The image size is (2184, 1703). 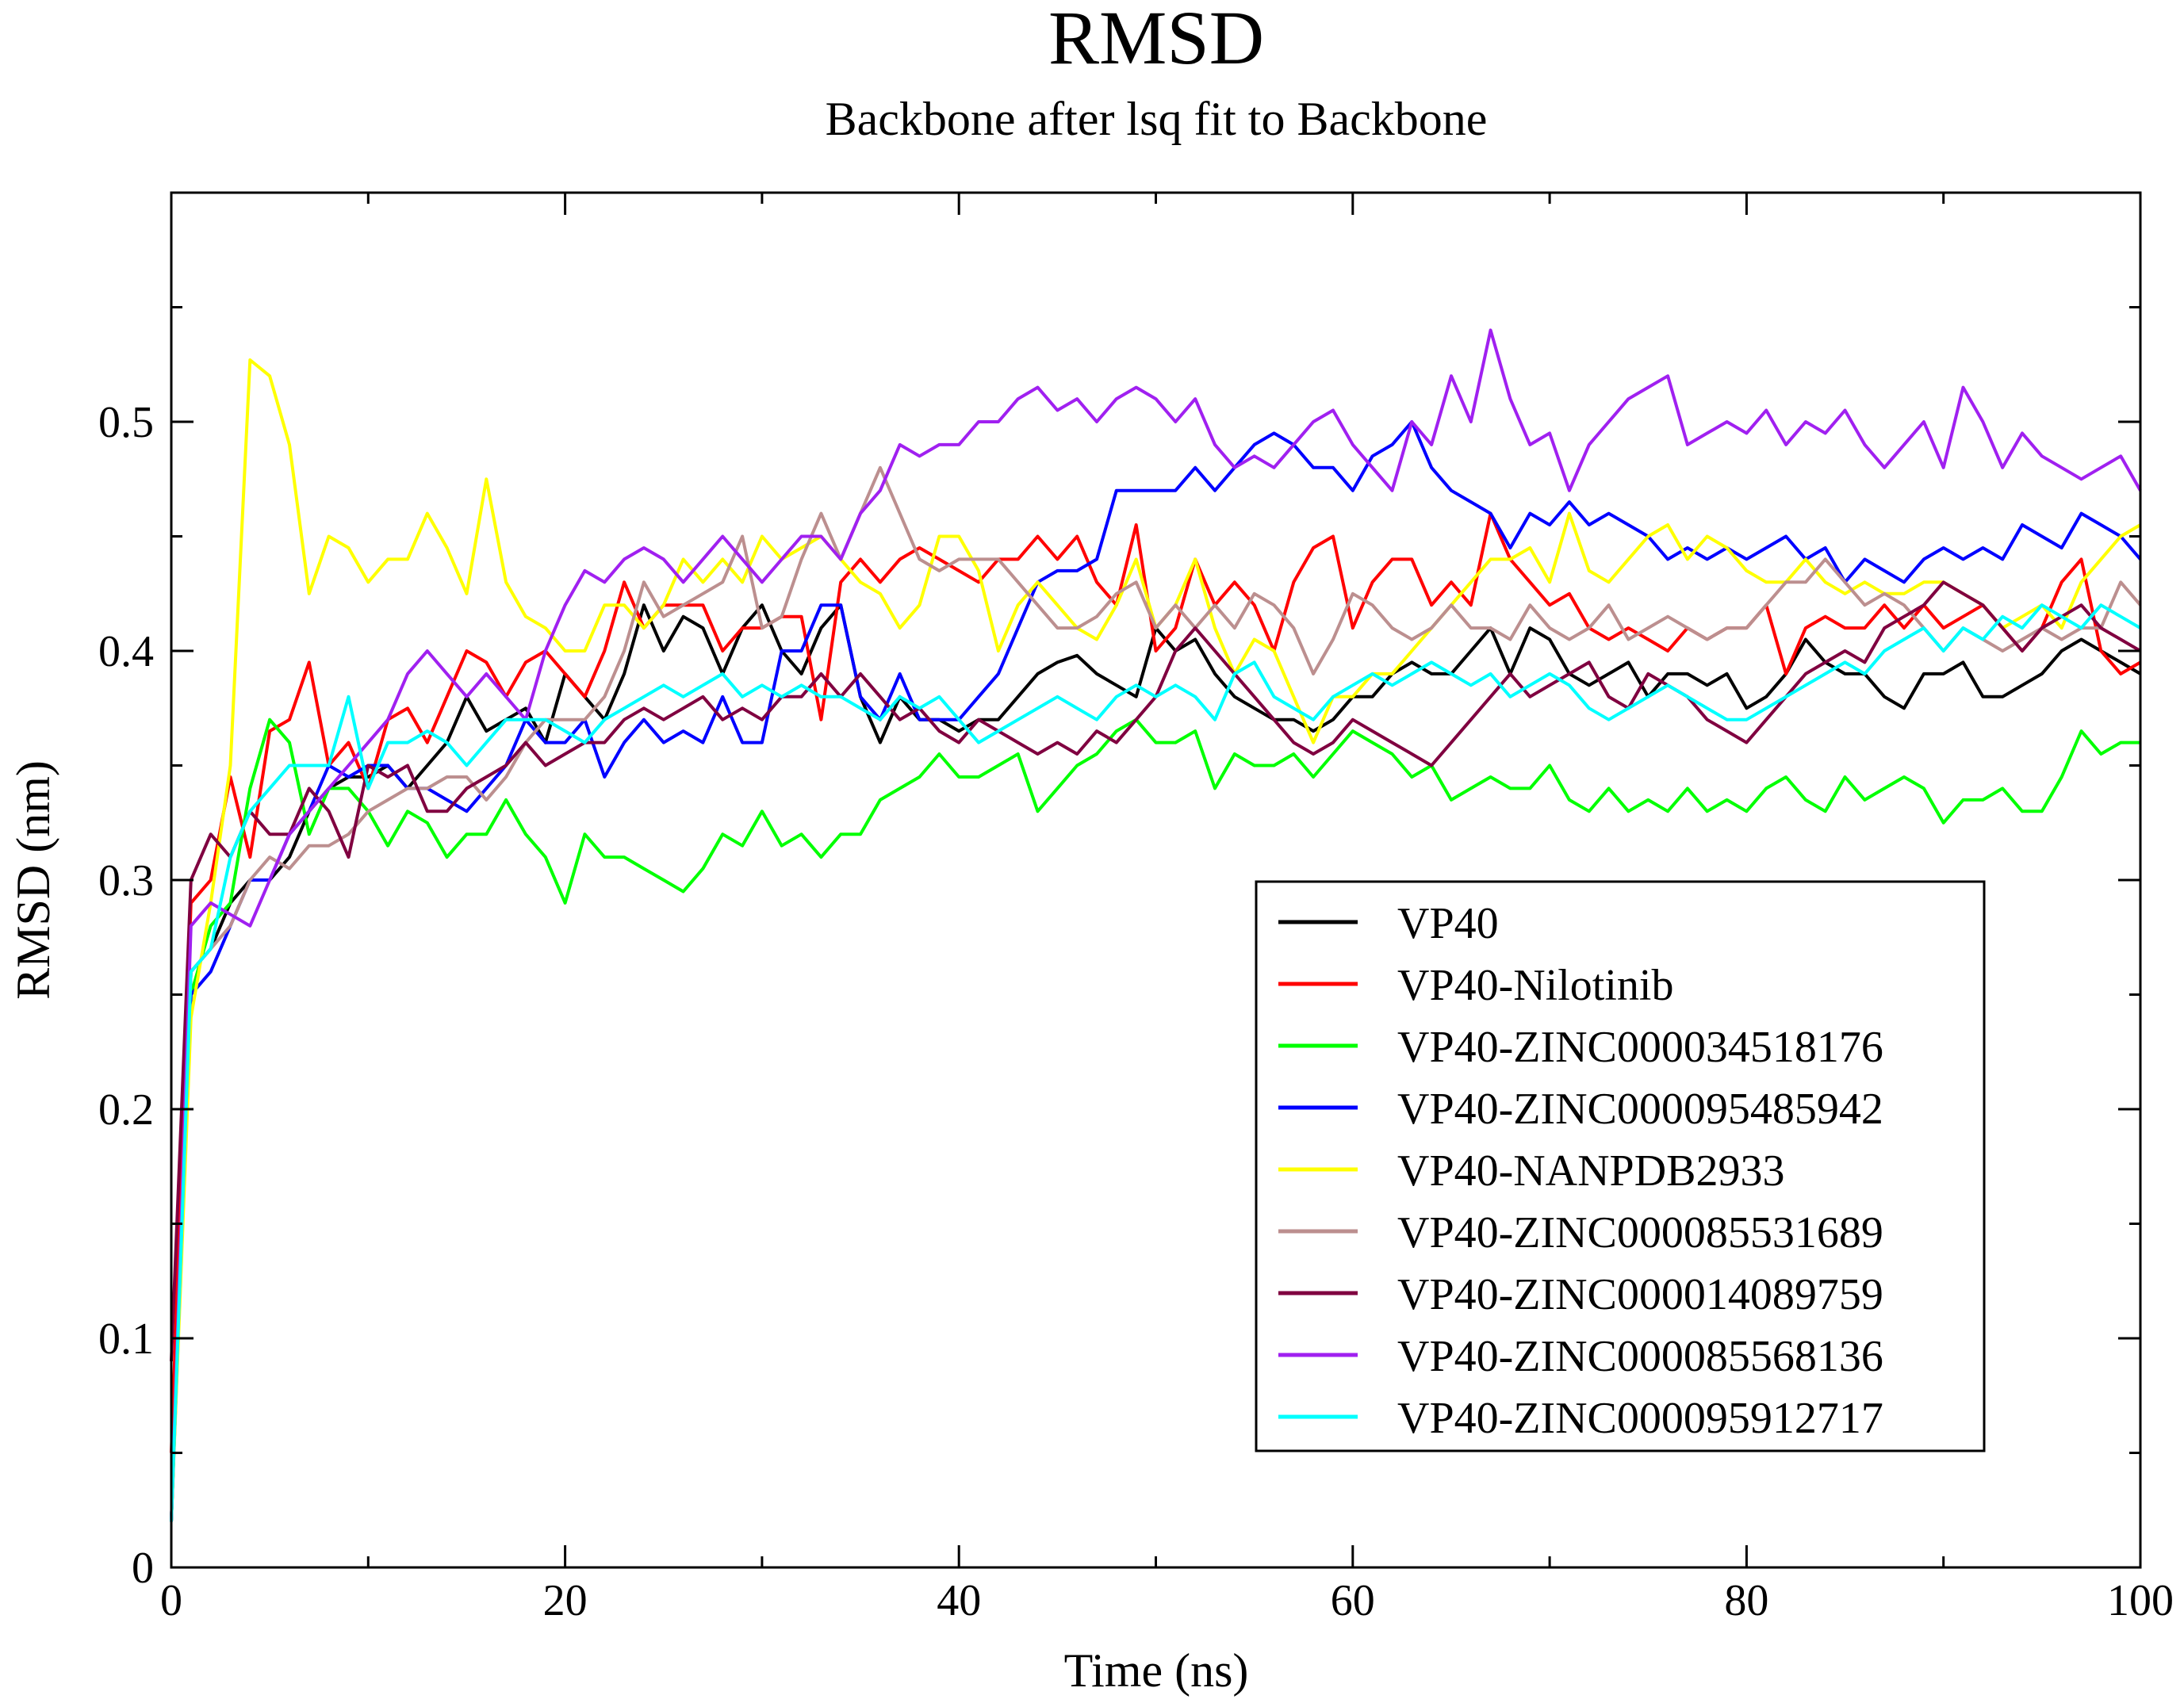 I want to click on legend-label: VP40-ZINC000014089759, so click(x=1640, y=1294).